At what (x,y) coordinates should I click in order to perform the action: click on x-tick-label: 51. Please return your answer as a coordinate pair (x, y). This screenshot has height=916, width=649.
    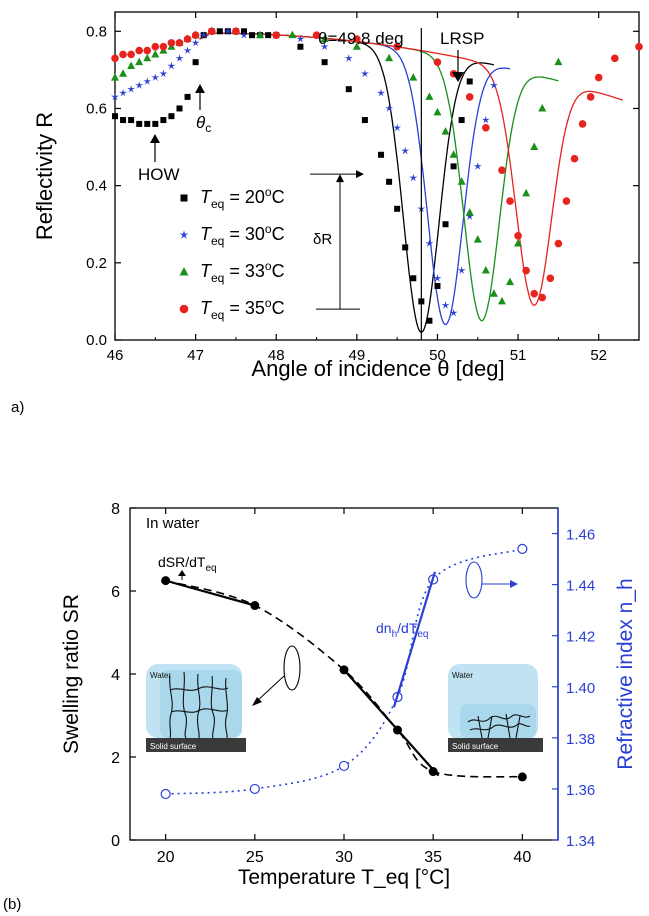
    Looking at the image, I should click on (518, 355).